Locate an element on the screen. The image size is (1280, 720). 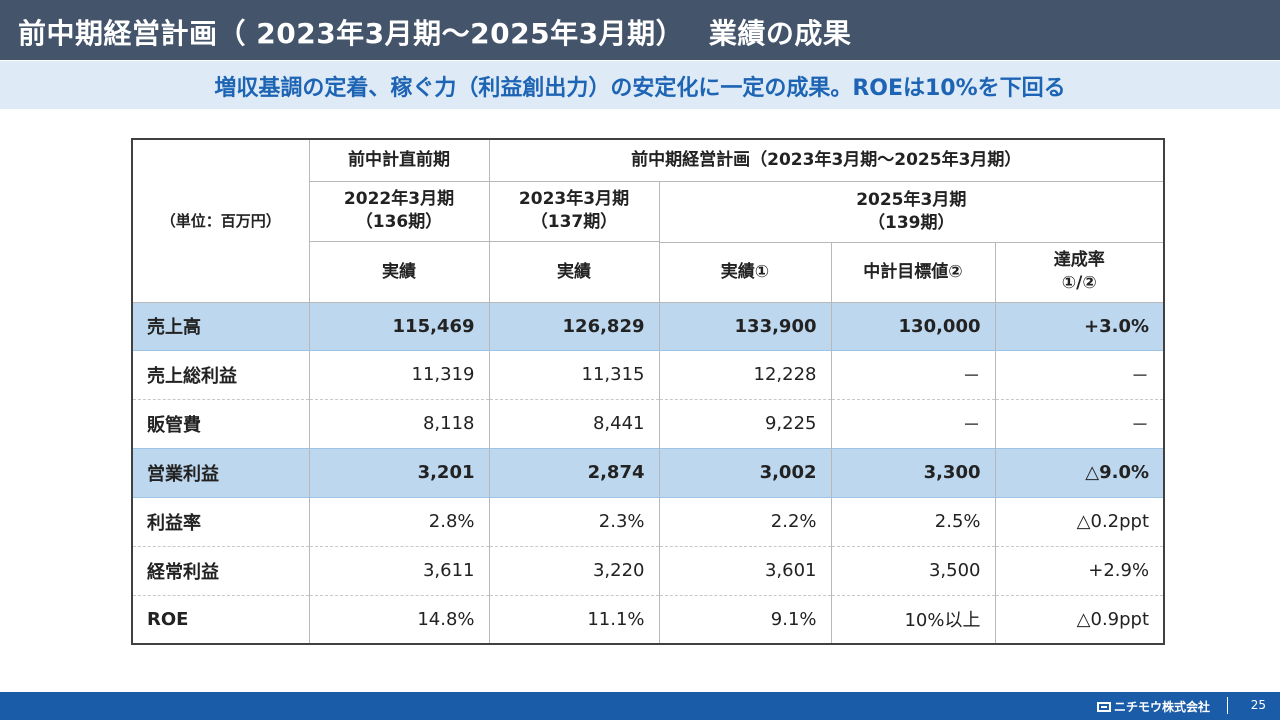
col-actual-2022: 実績 is located at coordinates (399, 271).